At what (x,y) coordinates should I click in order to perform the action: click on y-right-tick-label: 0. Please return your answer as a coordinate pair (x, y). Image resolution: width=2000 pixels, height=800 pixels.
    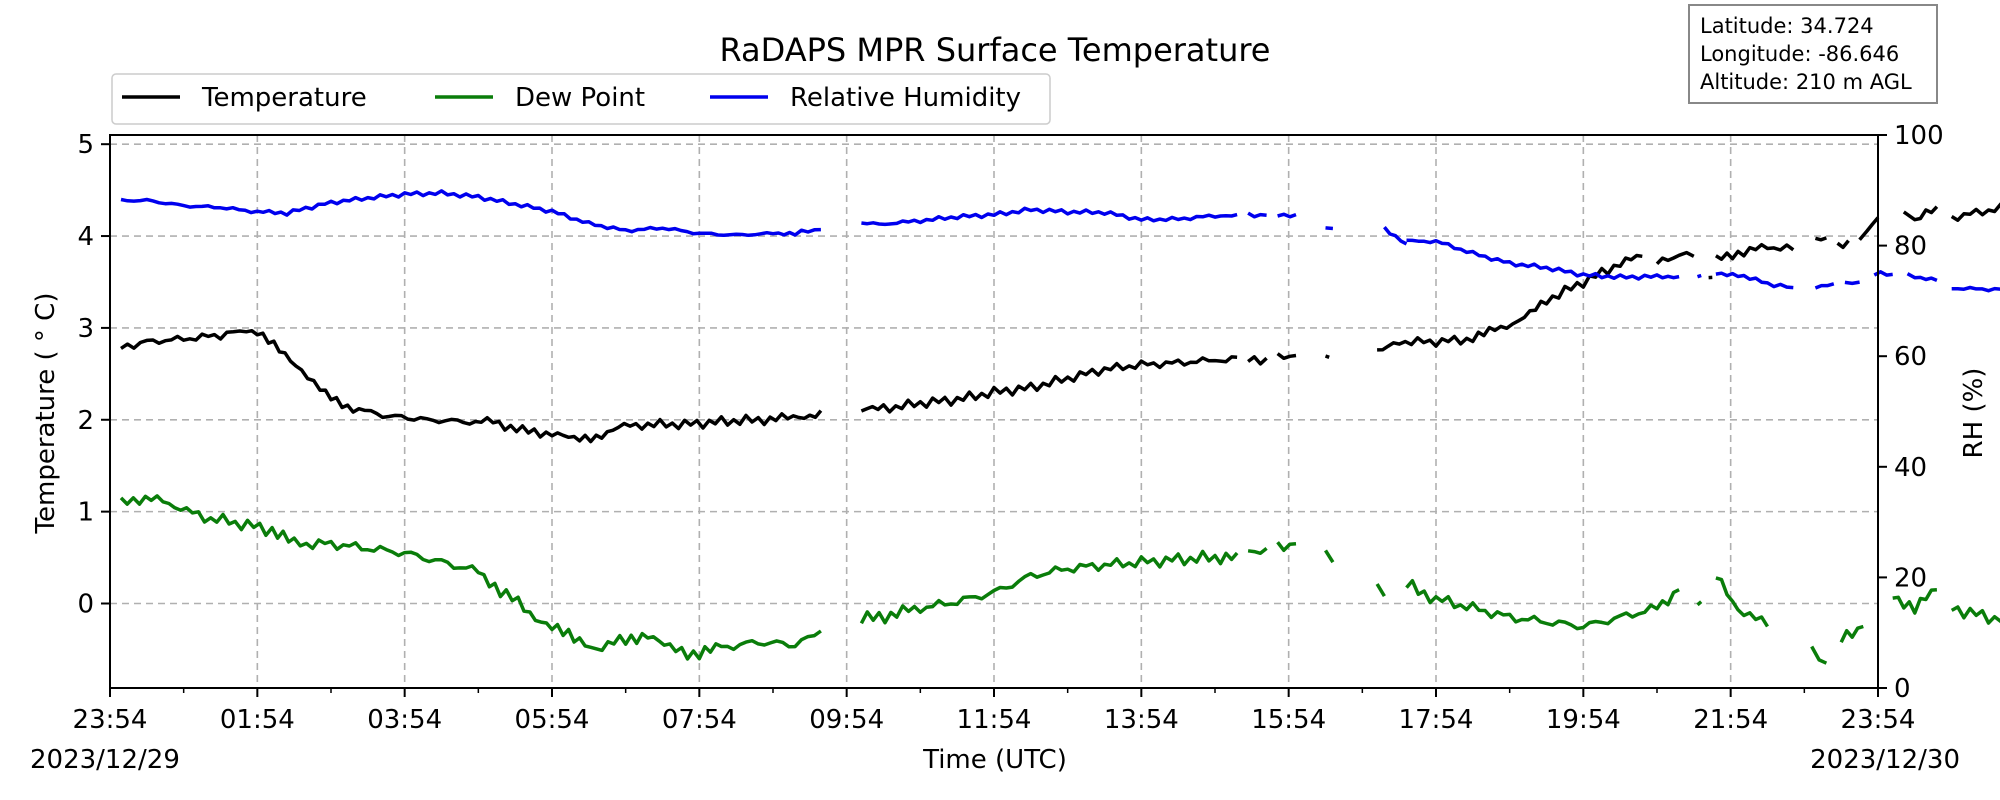
    Looking at the image, I should click on (1902, 689).